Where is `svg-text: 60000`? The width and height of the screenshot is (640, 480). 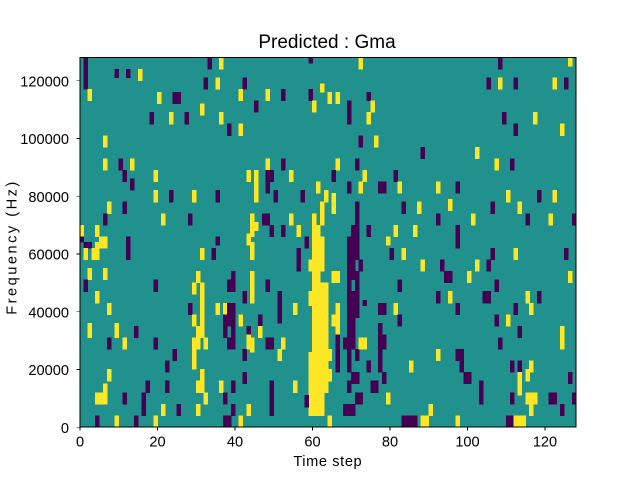 svg-text: 60000 is located at coordinates (48, 256).